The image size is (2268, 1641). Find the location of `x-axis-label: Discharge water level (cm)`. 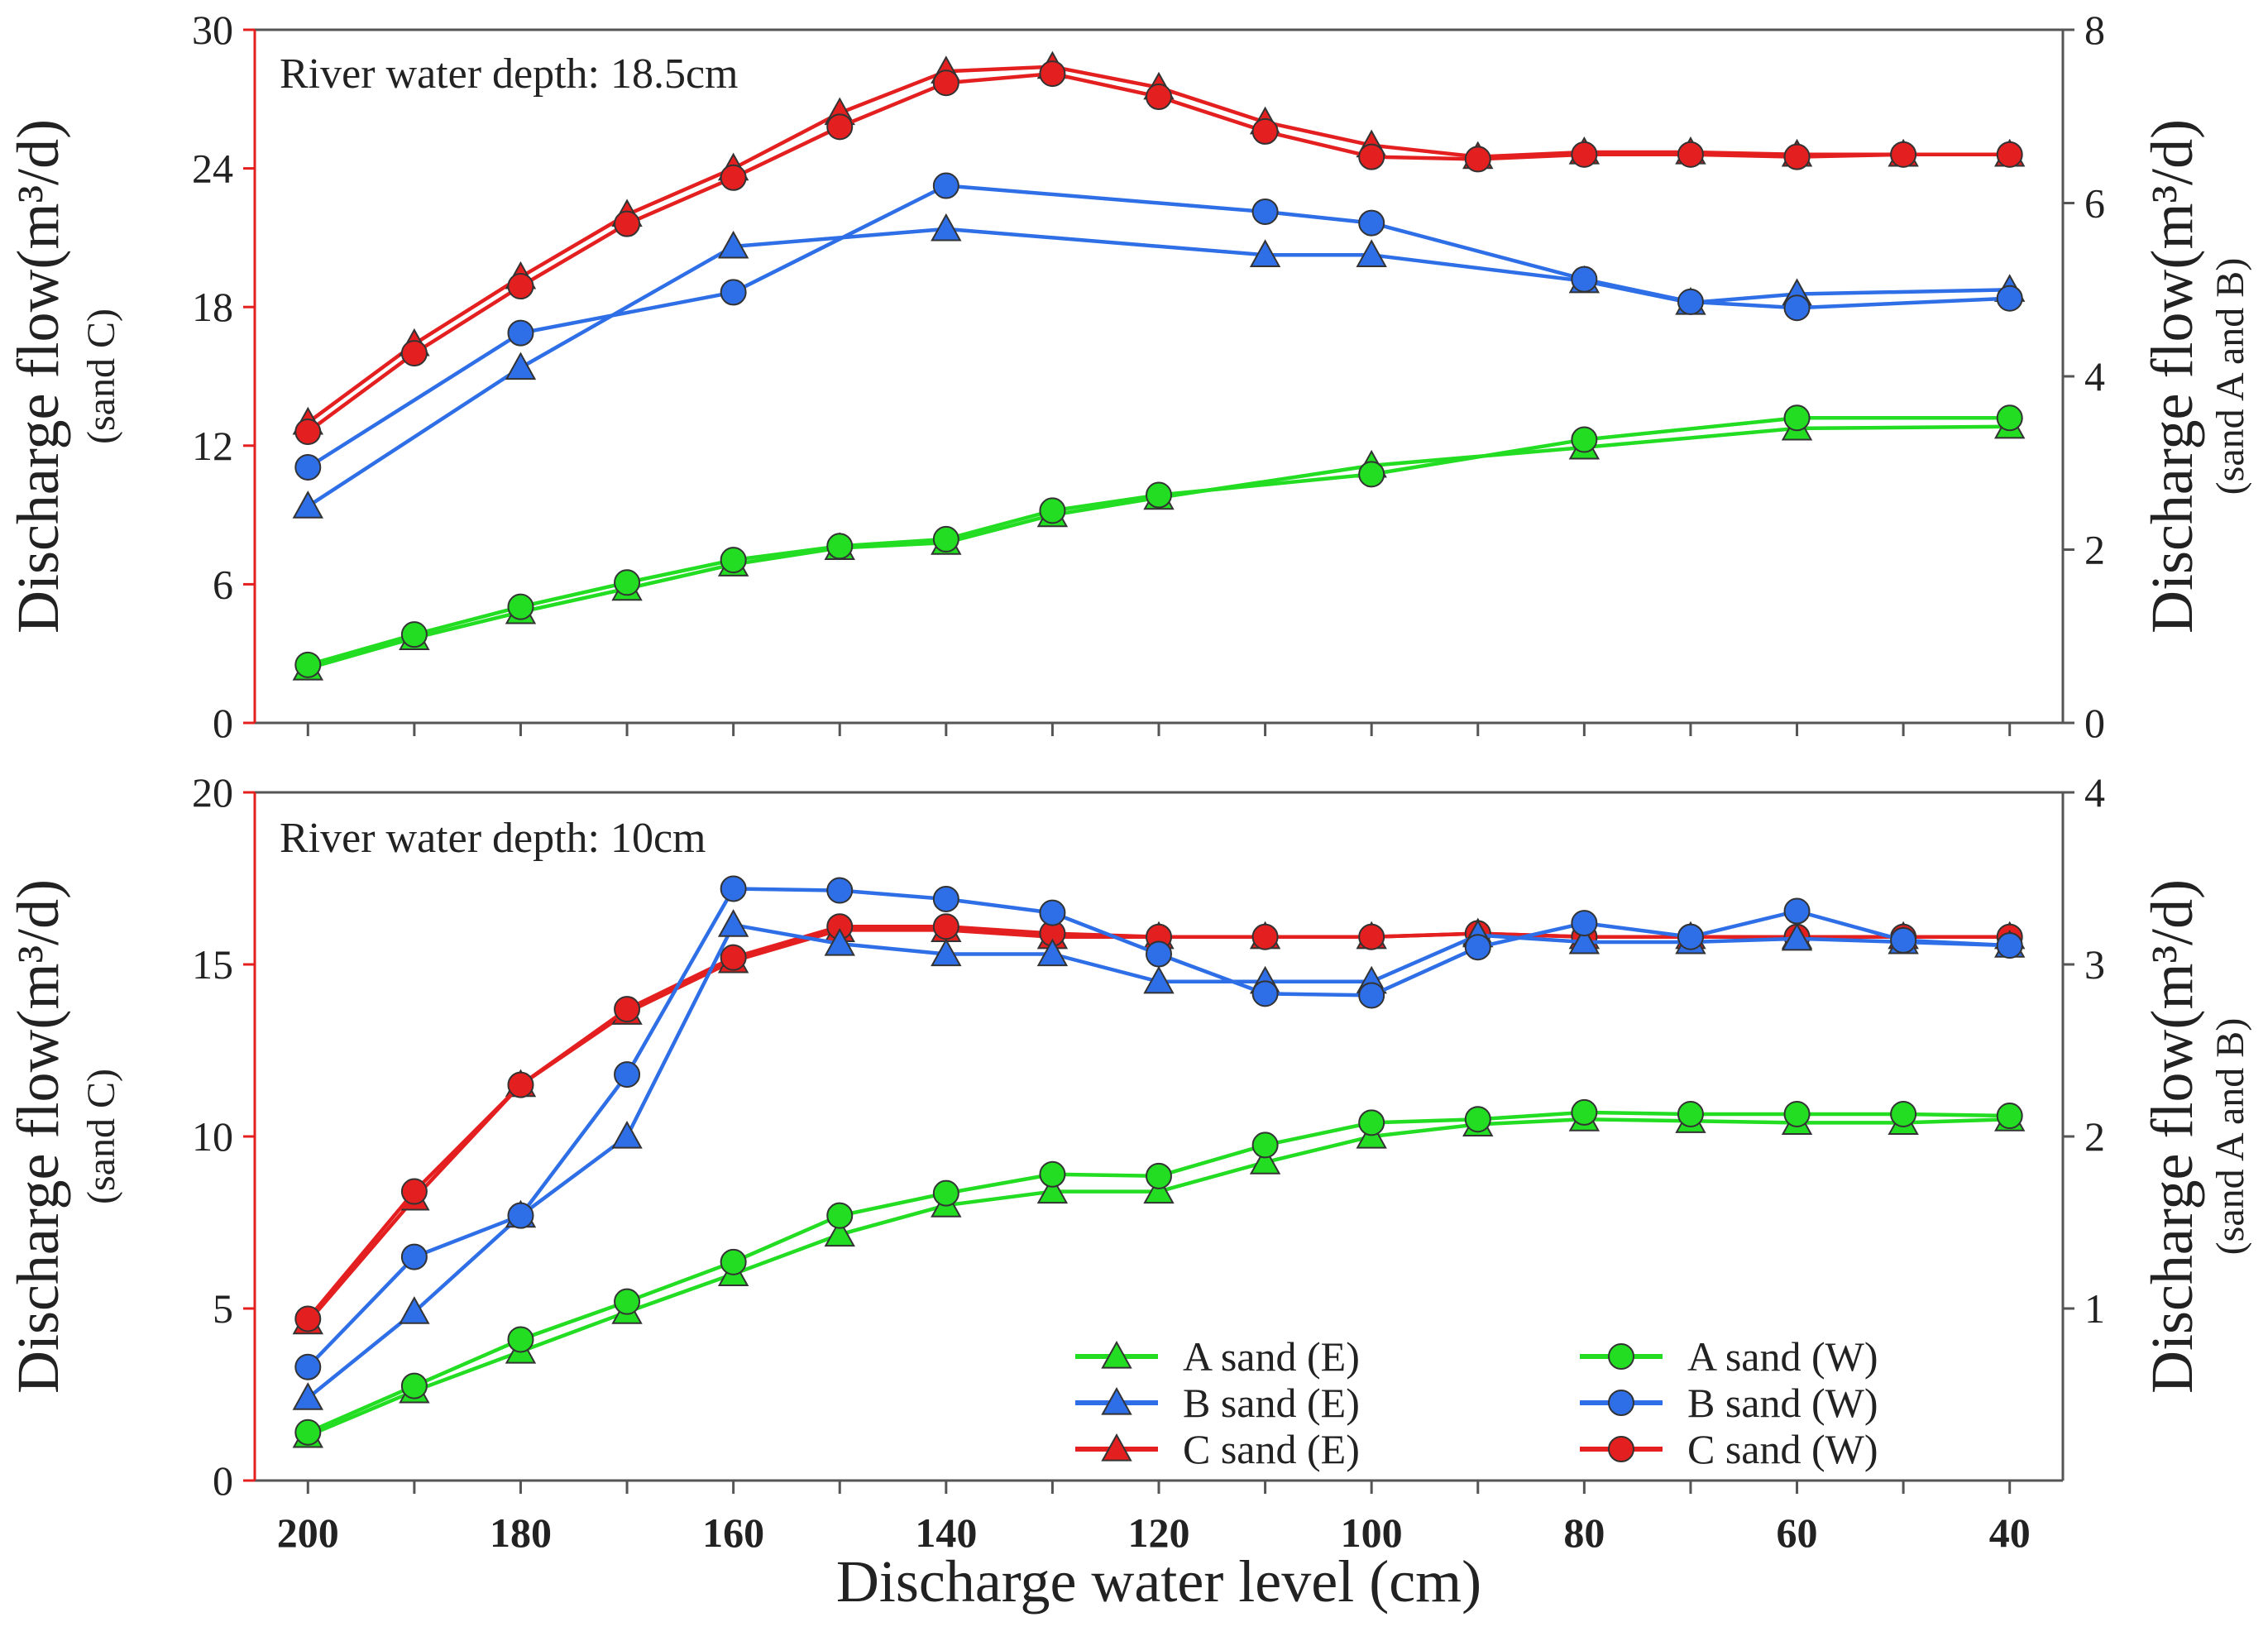

x-axis-label: Discharge water level (cm) is located at coordinates (1158, 1581).